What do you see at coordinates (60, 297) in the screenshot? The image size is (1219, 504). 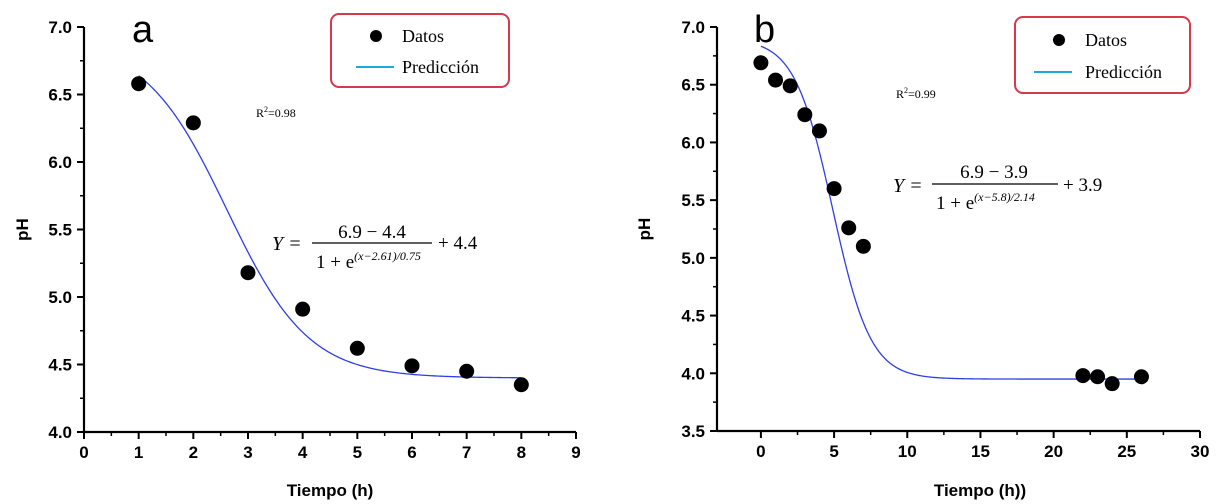 I see `p0-y-tick-label: 5.0` at bounding box center [60, 297].